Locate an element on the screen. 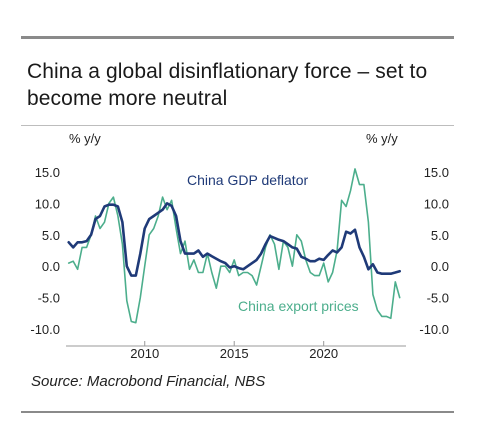 The image size is (482, 430). top-rule is located at coordinates (237, 37).